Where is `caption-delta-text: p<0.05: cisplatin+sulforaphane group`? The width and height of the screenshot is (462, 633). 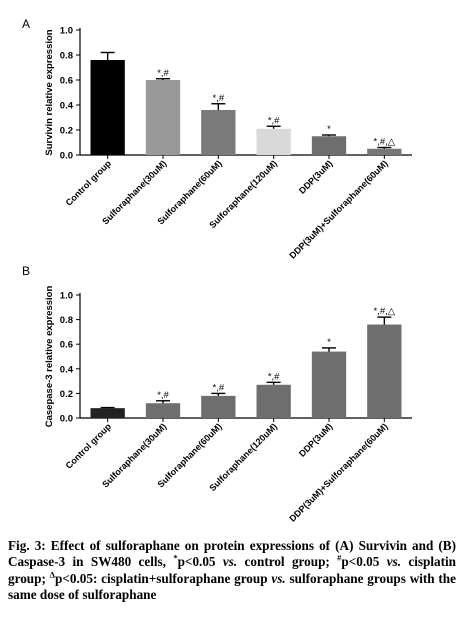
caption-delta-text: p<0.05: cisplatin+sulforaphane group is located at coordinates (163, 578).